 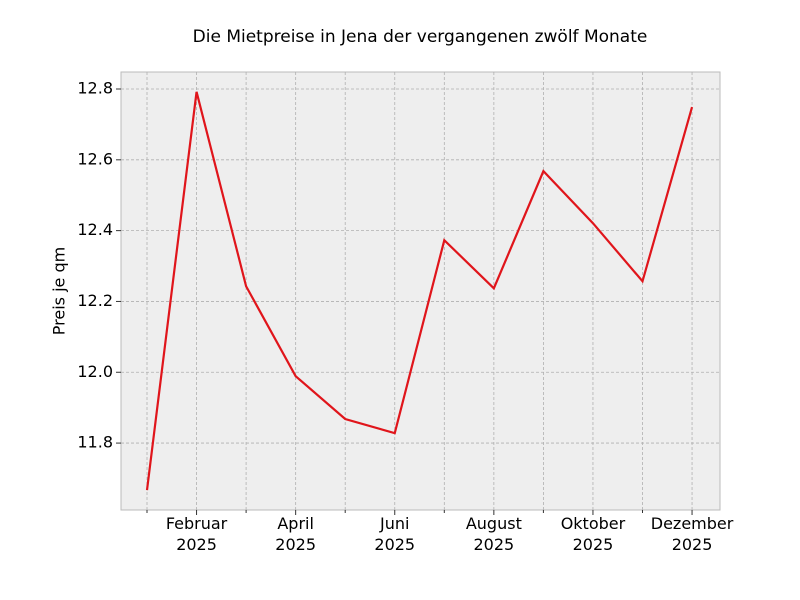 What do you see at coordinates (196, 534) in the screenshot?
I see `x-tick-label: Februar 2025` at bounding box center [196, 534].